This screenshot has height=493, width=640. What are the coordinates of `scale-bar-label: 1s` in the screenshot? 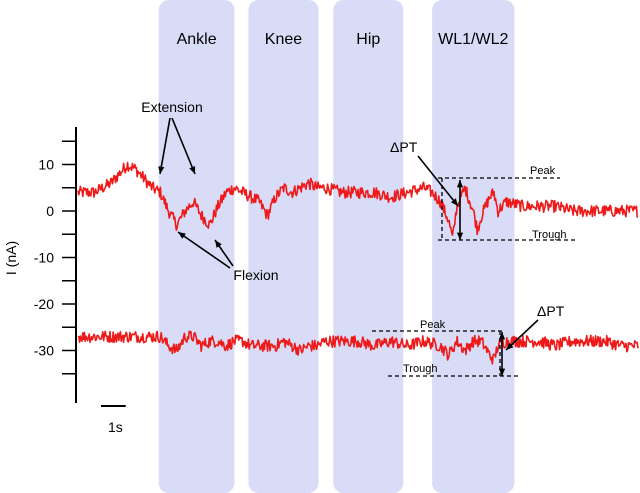 It's located at (115, 427).